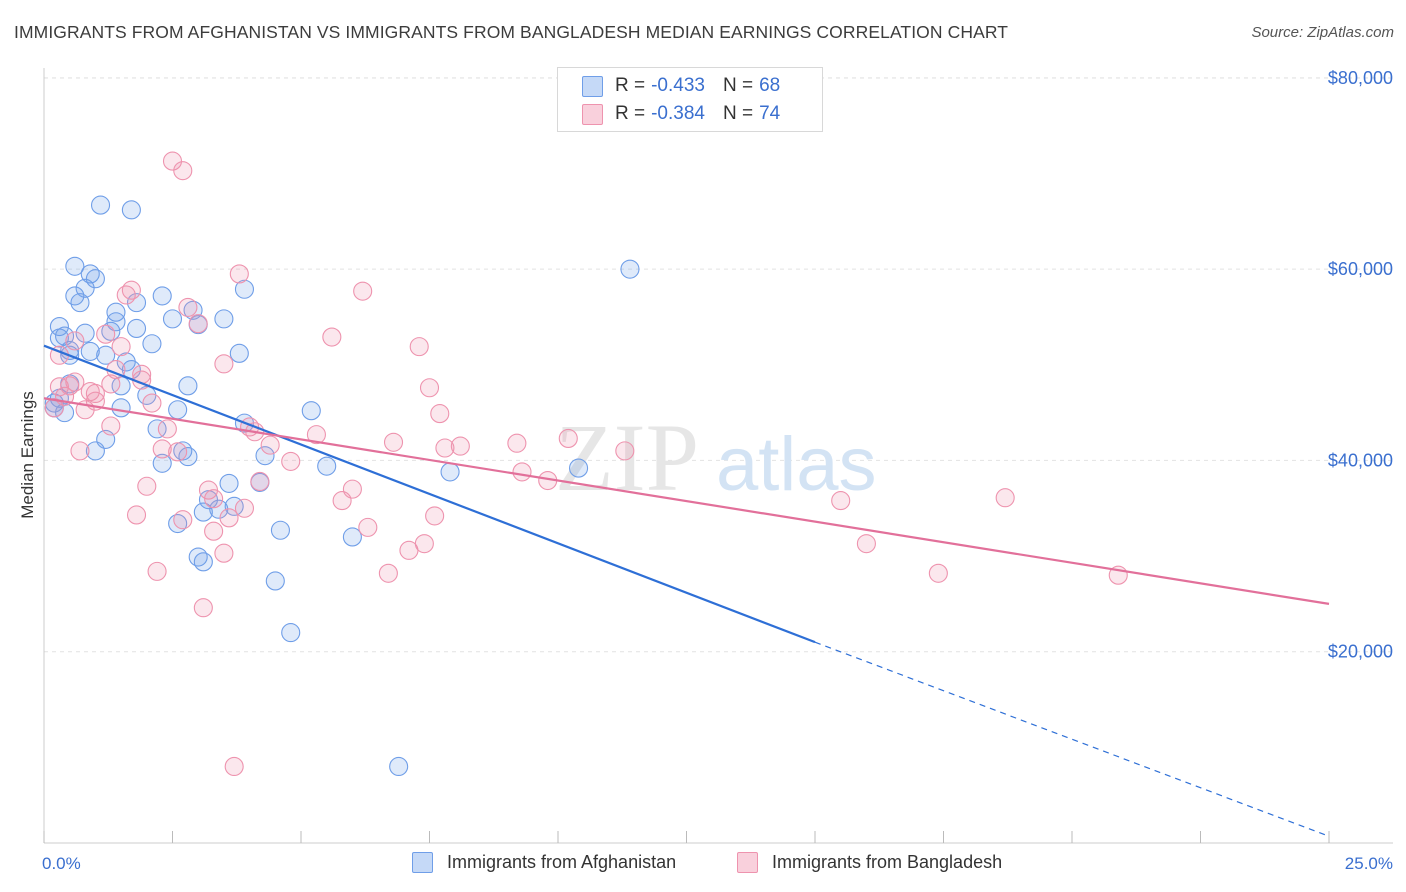 This screenshot has height=892, width=1406. I want to click on x-ticks, so click(686, 837).